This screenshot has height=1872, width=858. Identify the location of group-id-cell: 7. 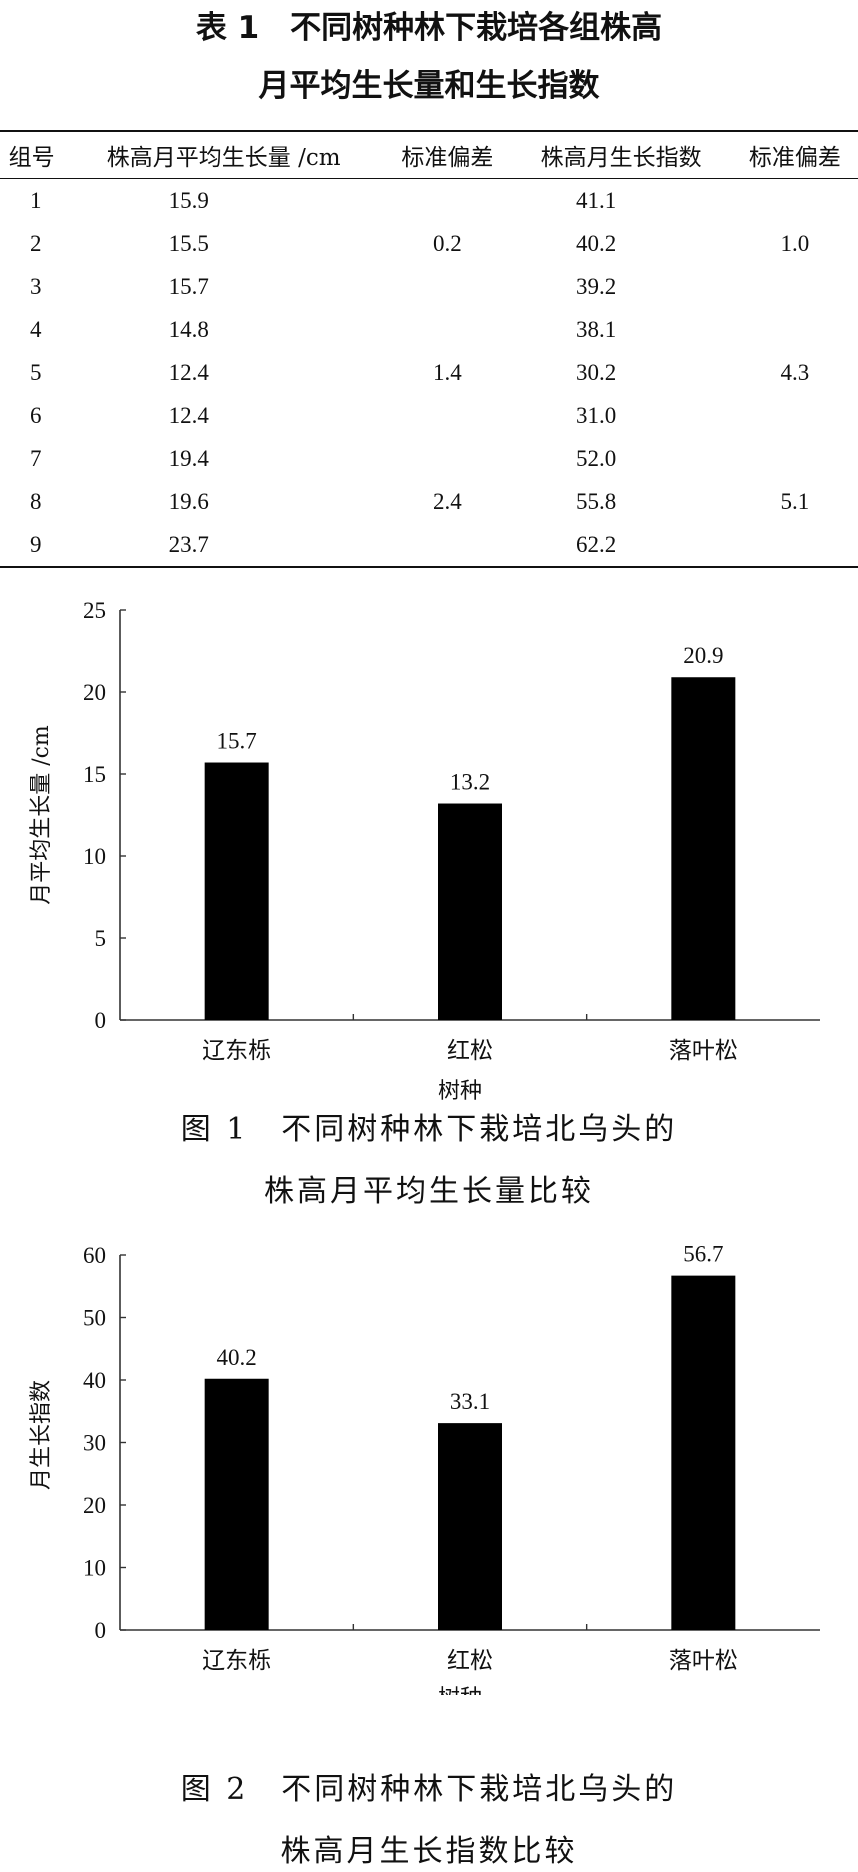
(36, 458).